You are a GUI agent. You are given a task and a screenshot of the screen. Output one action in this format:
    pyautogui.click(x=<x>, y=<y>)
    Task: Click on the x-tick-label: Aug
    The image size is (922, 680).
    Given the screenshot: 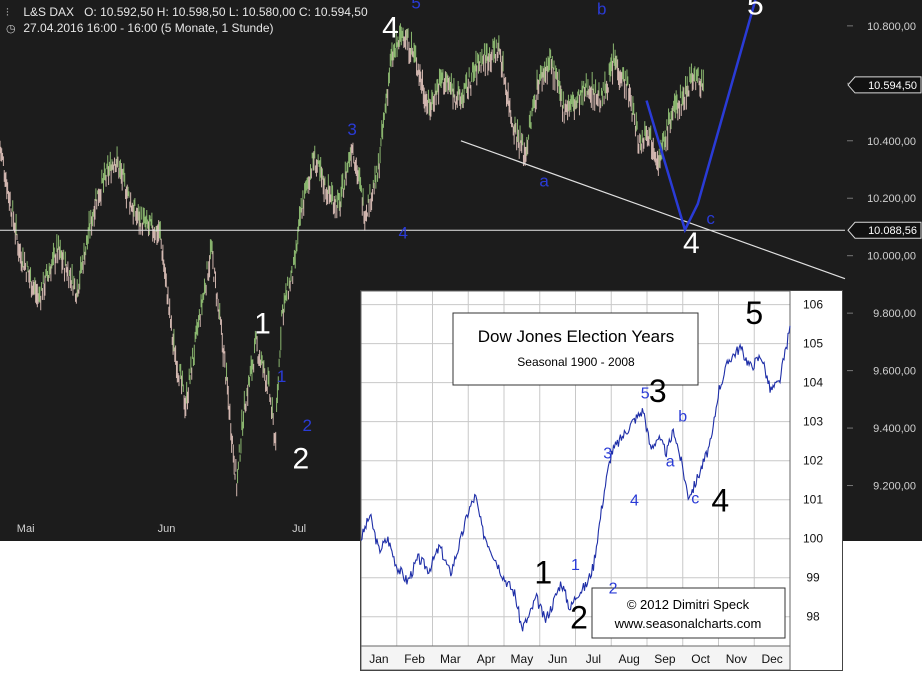 What is the action you would take?
    pyautogui.click(x=628, y=659)
    